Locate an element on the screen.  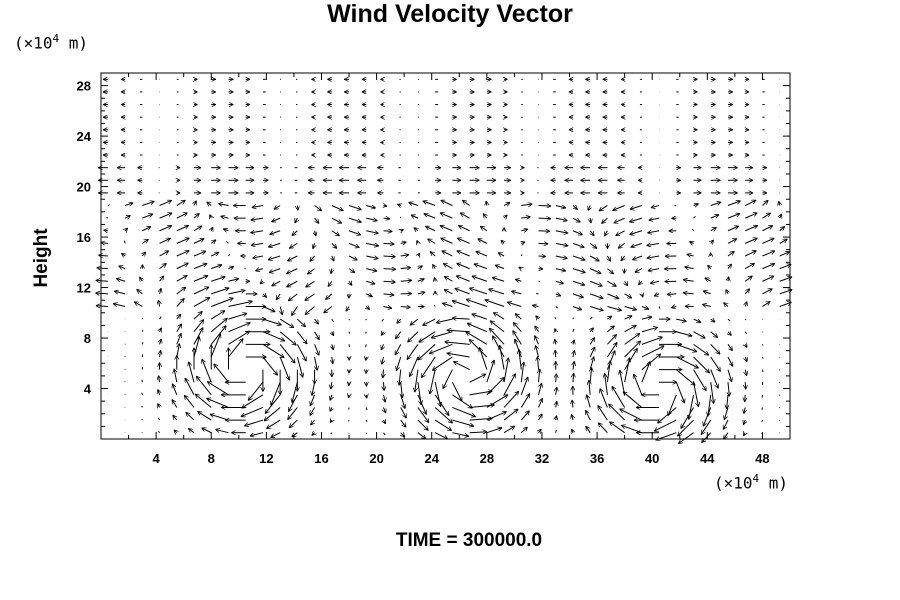
x-tick-label: 48 is located at coordinates (762, 458).